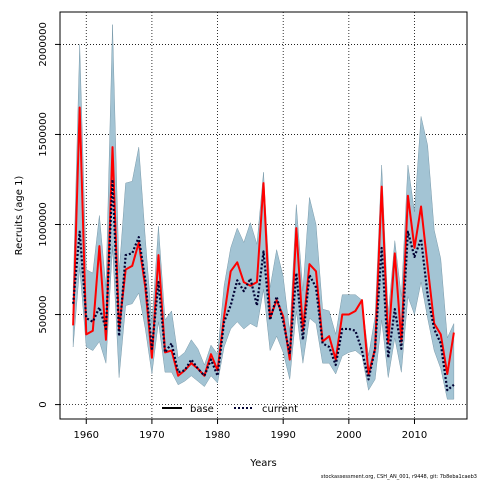 Image resolution: width=480 pixels, height=480 pixels. Describe the element at coordinates (43, 224) in the screenshot. I see `y-tick-label: 1000000` at that location.